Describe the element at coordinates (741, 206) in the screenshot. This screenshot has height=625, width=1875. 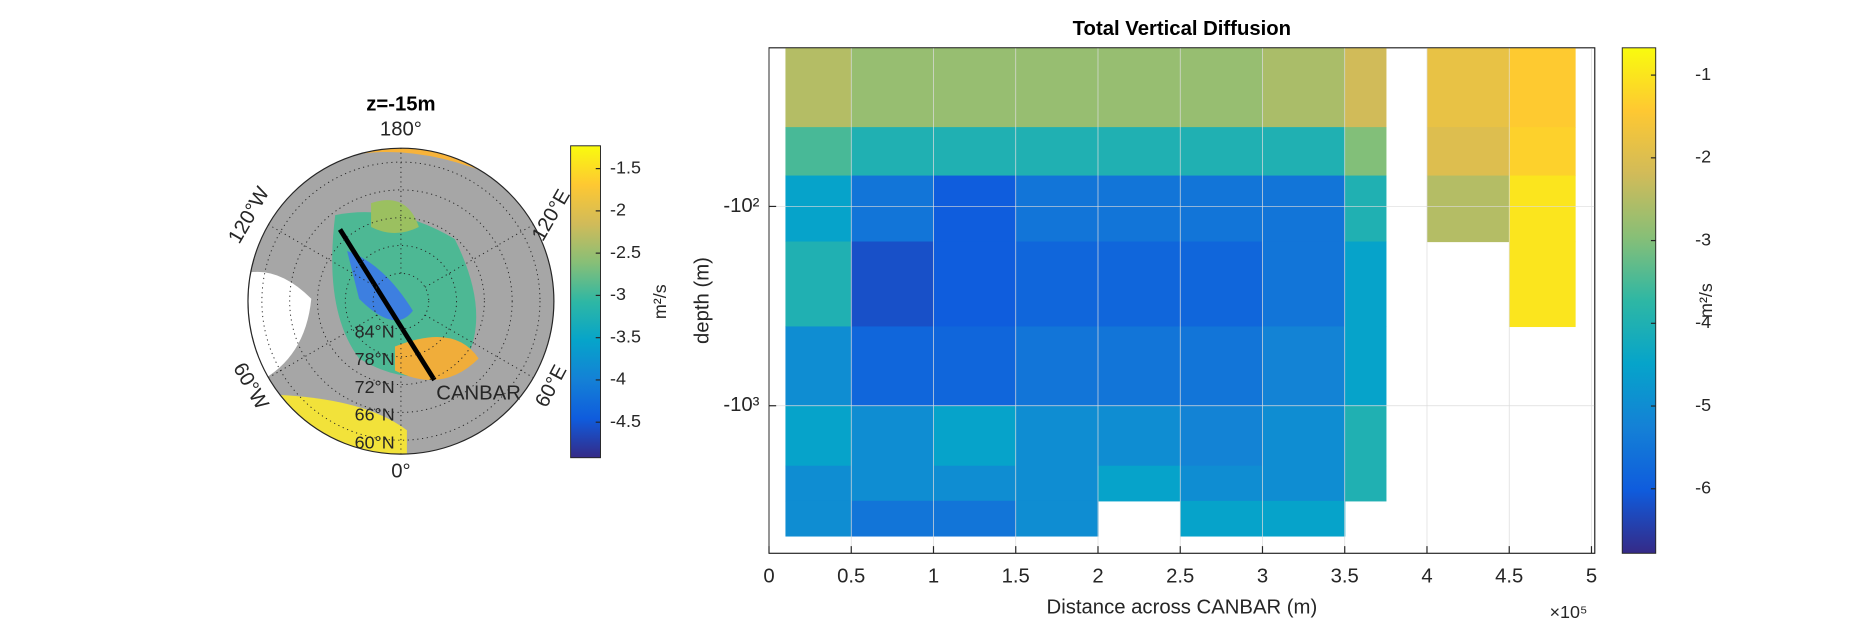
I see `y-tick-label: -10²` at that location.